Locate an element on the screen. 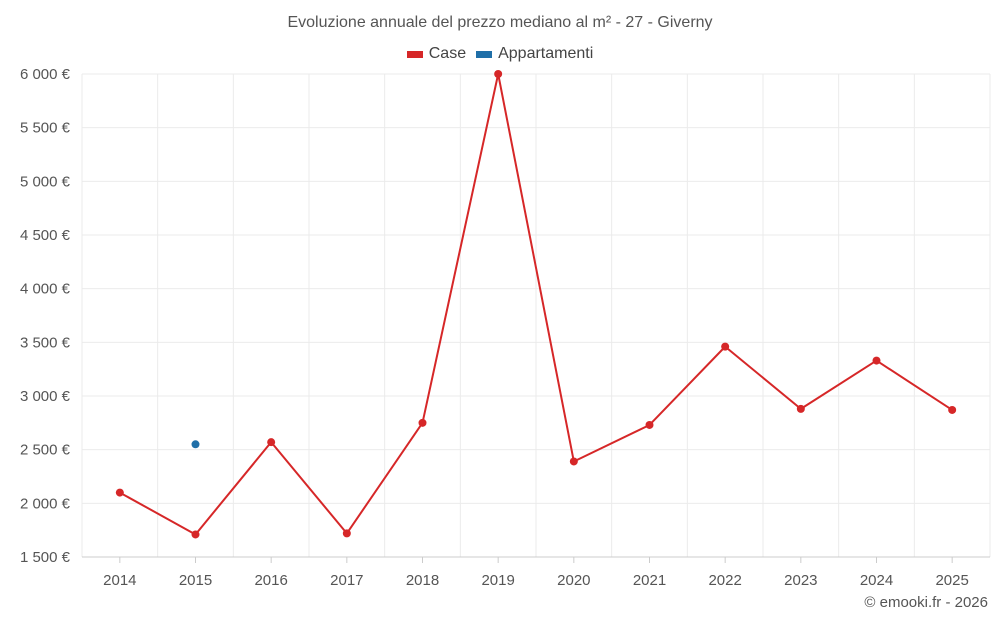 This screenshot has width=1000, height=625. y-tick-label: 4 500 € is located at coordinates (45, 235).